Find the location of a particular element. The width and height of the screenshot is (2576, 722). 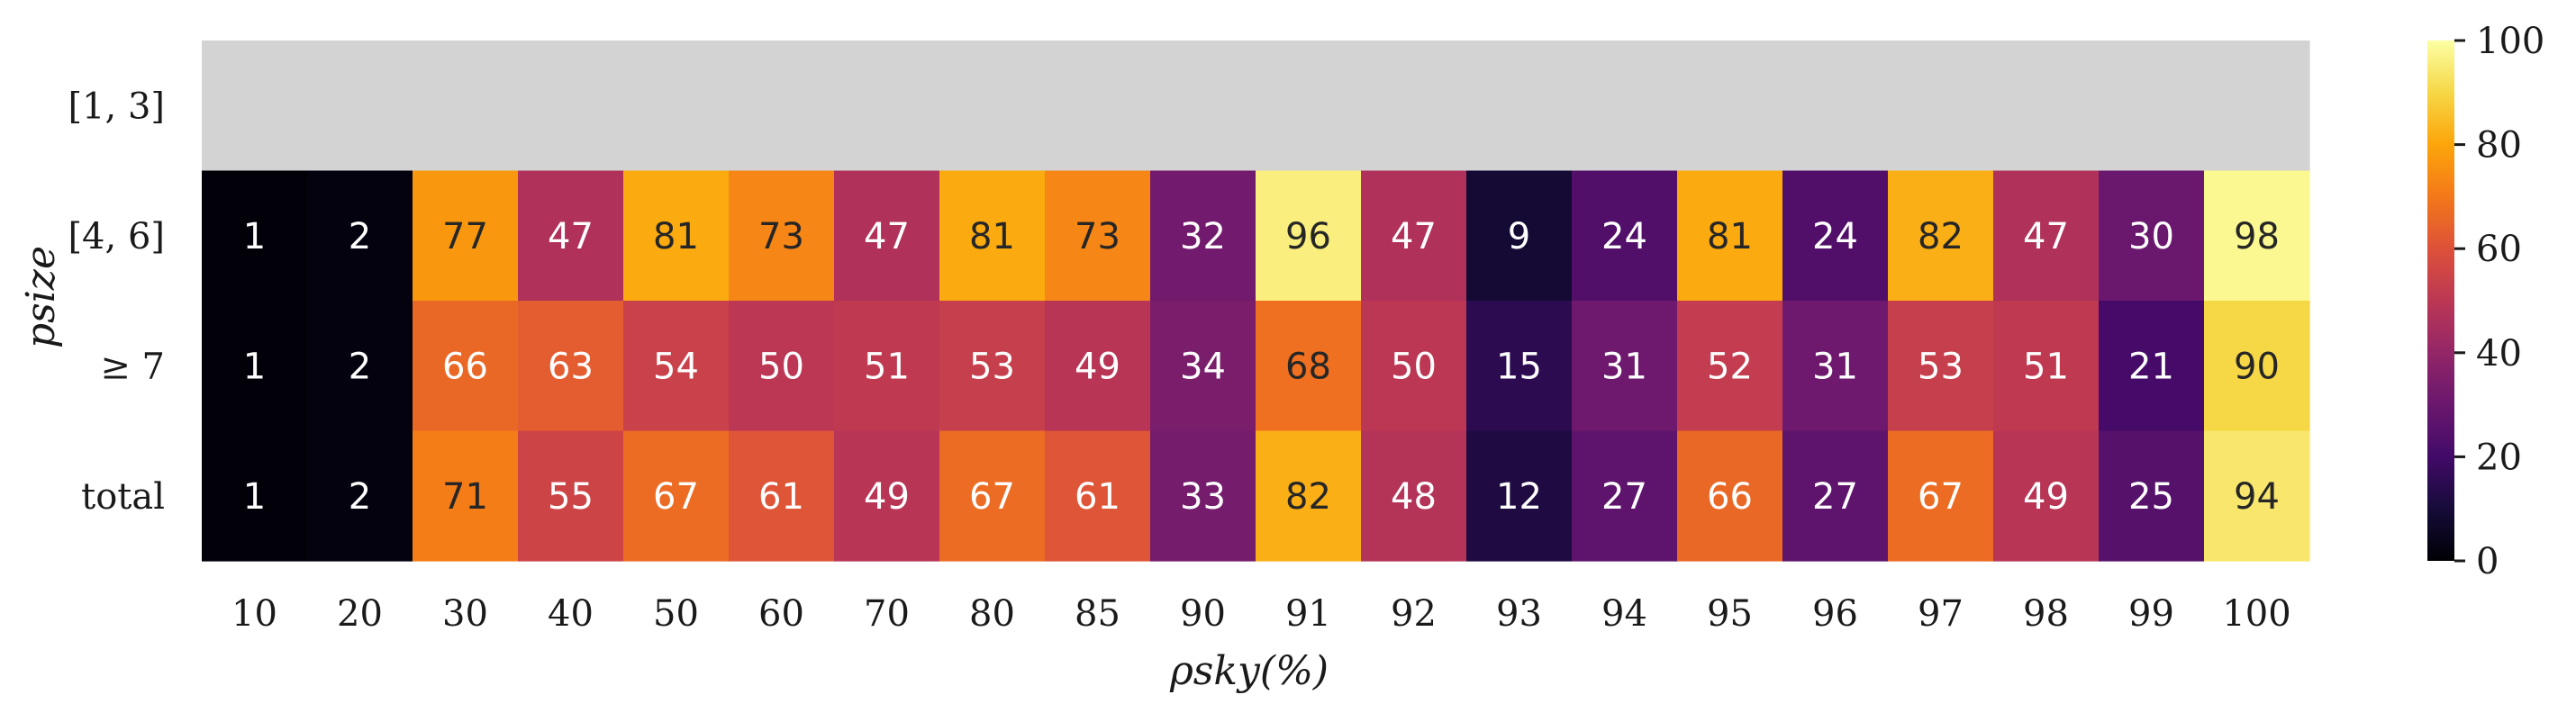

cell-value-label: 68 is located at coordinates (1308, 367).